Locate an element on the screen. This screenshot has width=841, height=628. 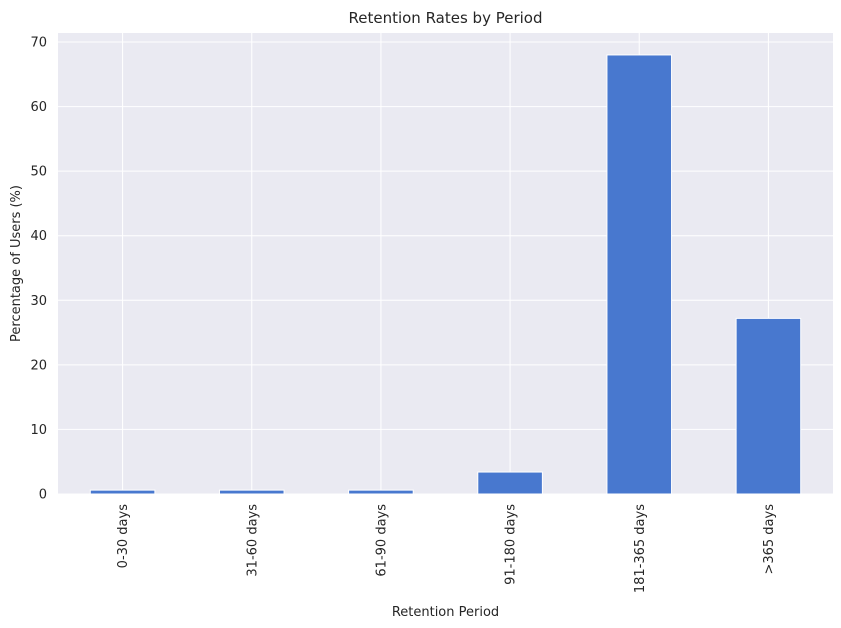
x-tick-label: 61-90 days is located at coordinates (381, 540).